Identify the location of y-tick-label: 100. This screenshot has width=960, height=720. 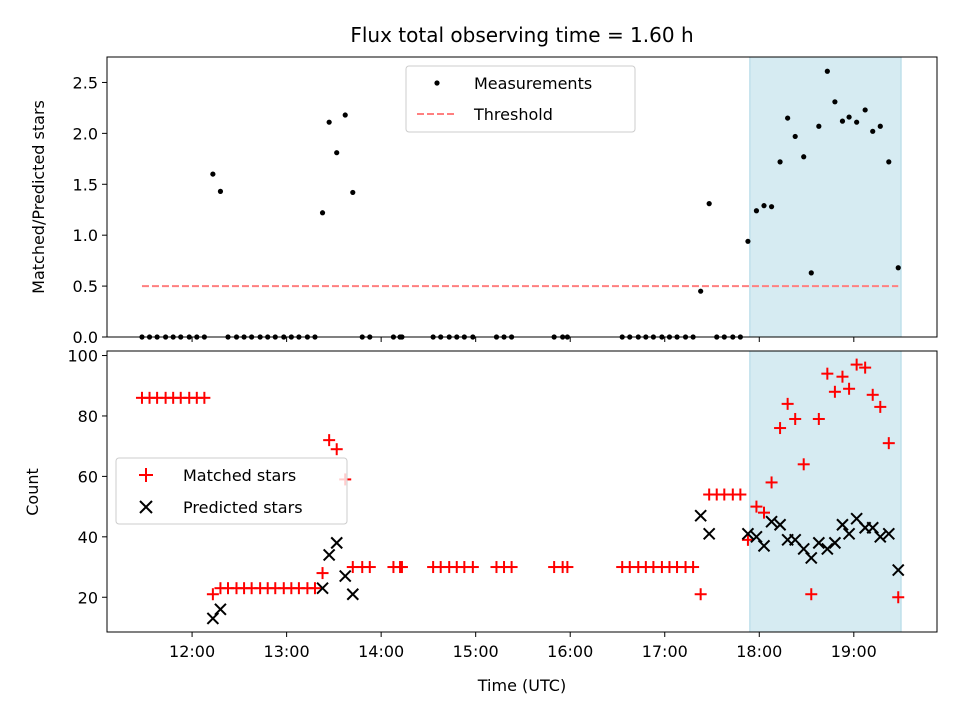
(82, 356).